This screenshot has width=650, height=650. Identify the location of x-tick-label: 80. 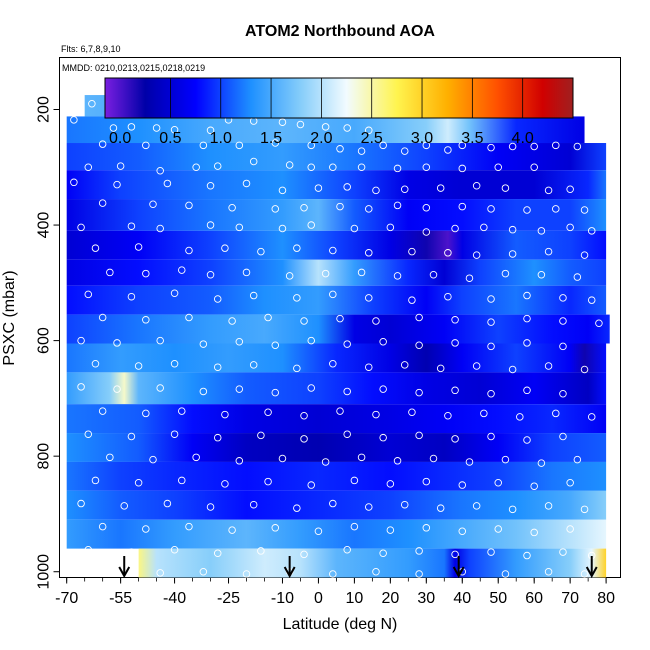
(606, 598).